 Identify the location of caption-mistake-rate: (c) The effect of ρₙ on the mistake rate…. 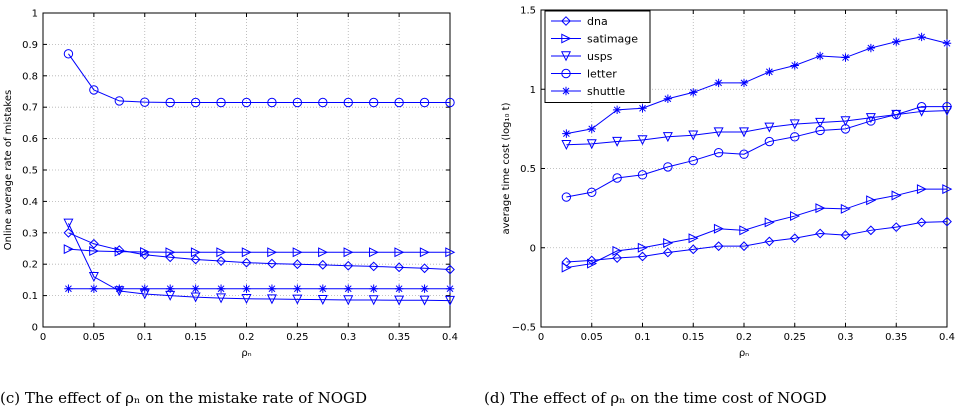
(184, 398).